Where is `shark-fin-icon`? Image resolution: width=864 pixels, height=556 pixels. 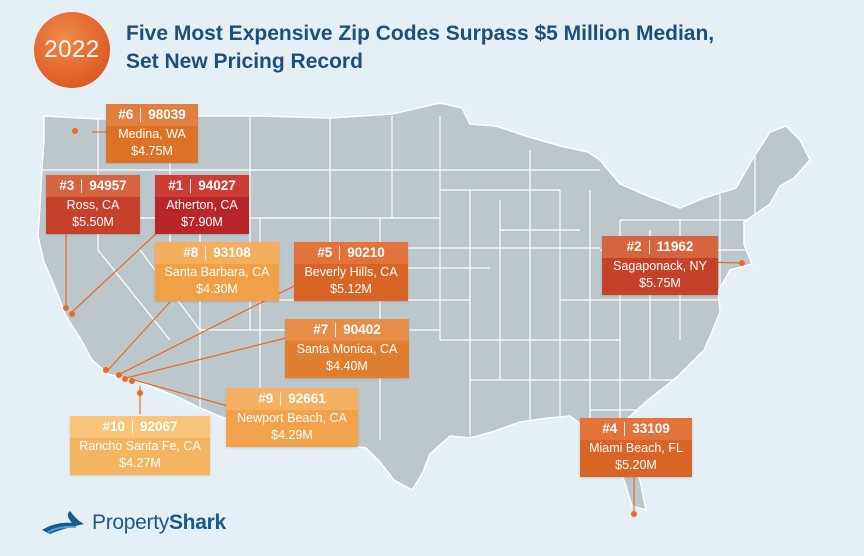
shark-fin-icon is located at coordinates (63, 522).